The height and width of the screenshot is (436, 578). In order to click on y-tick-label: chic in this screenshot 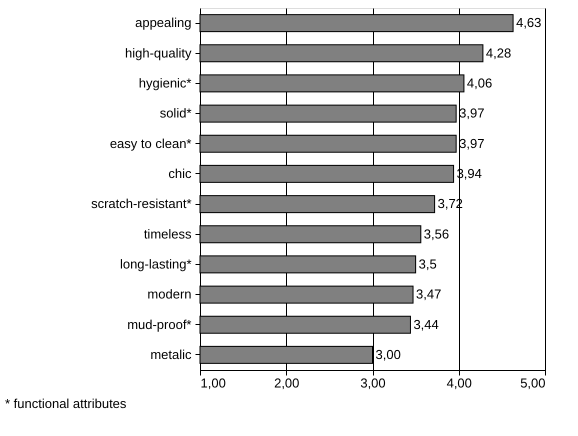, I will do `click(180, 173)`.